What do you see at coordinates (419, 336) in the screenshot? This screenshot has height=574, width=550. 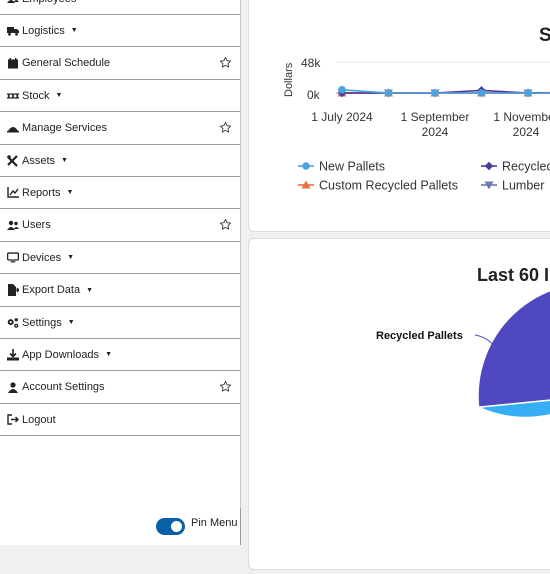 I see `pie-slice-label: Recycled Pallets` at bounding box center [419, 336].